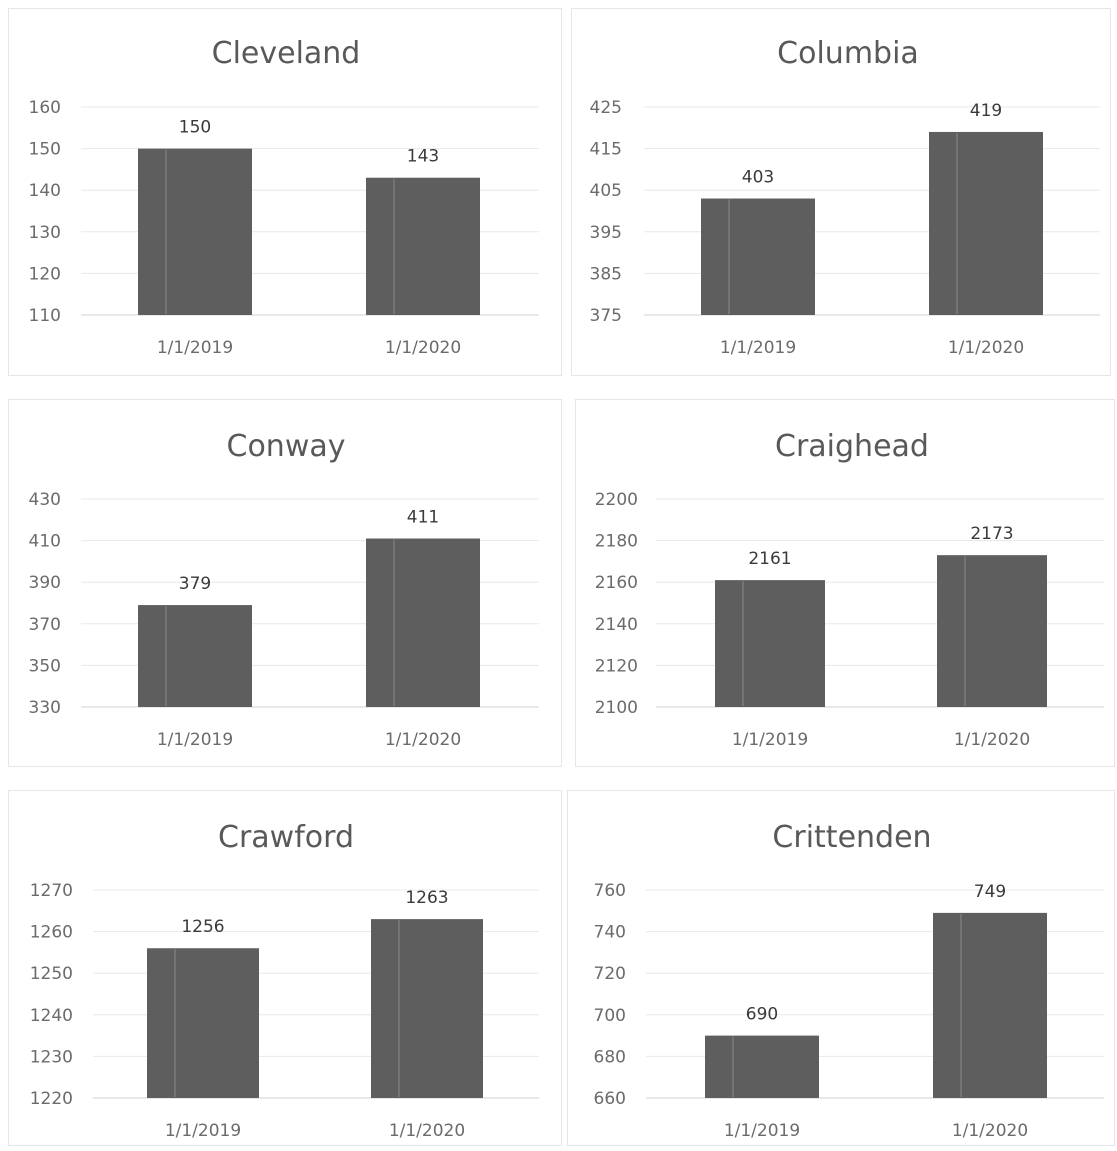  What do you see at coordinates (991, 534) in the screenshot?
I see `data-label: 2173` at bounding box center [991, 534].